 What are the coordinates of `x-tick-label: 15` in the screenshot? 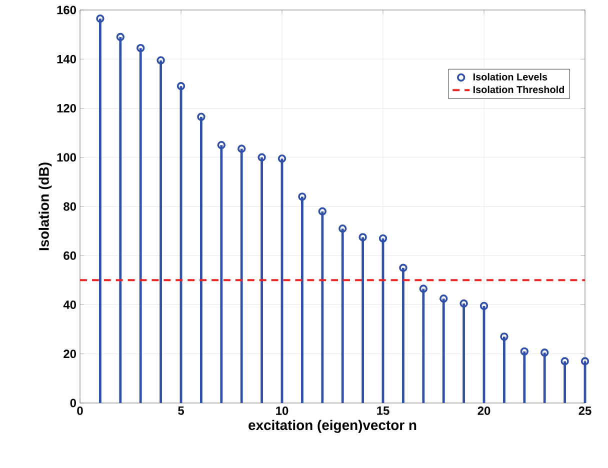 It's located at (383, 410).